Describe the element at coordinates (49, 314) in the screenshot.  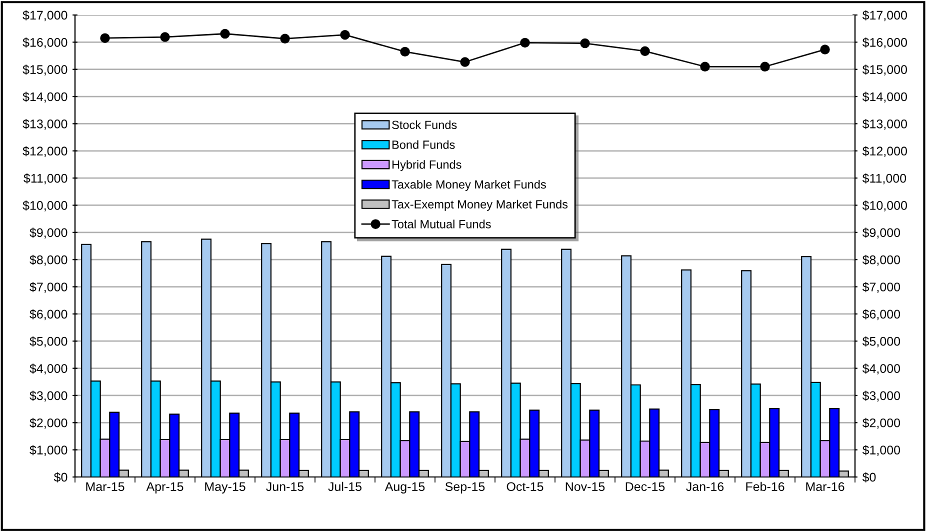
I see `y-tick-label: $6,000` at that location.